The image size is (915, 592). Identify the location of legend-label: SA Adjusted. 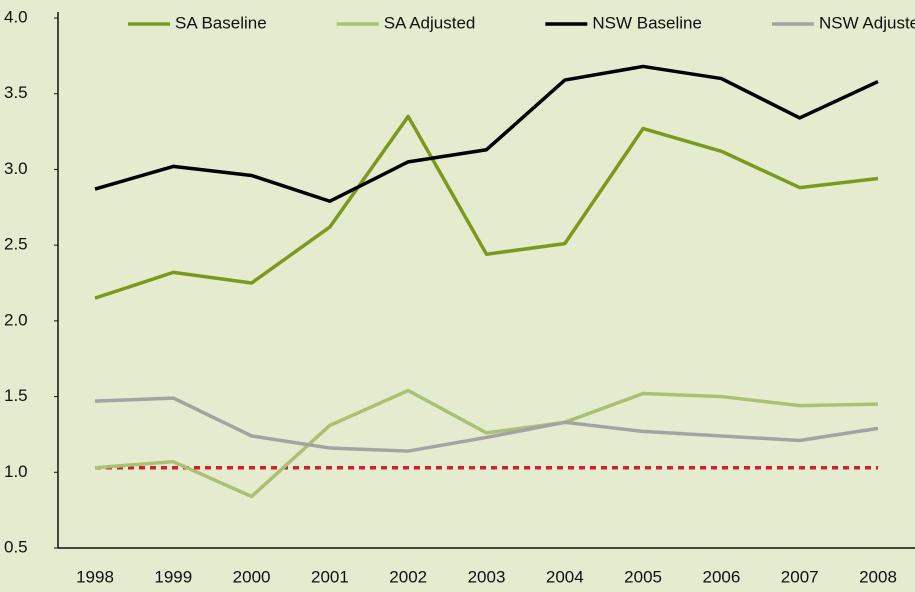
(430, 22).